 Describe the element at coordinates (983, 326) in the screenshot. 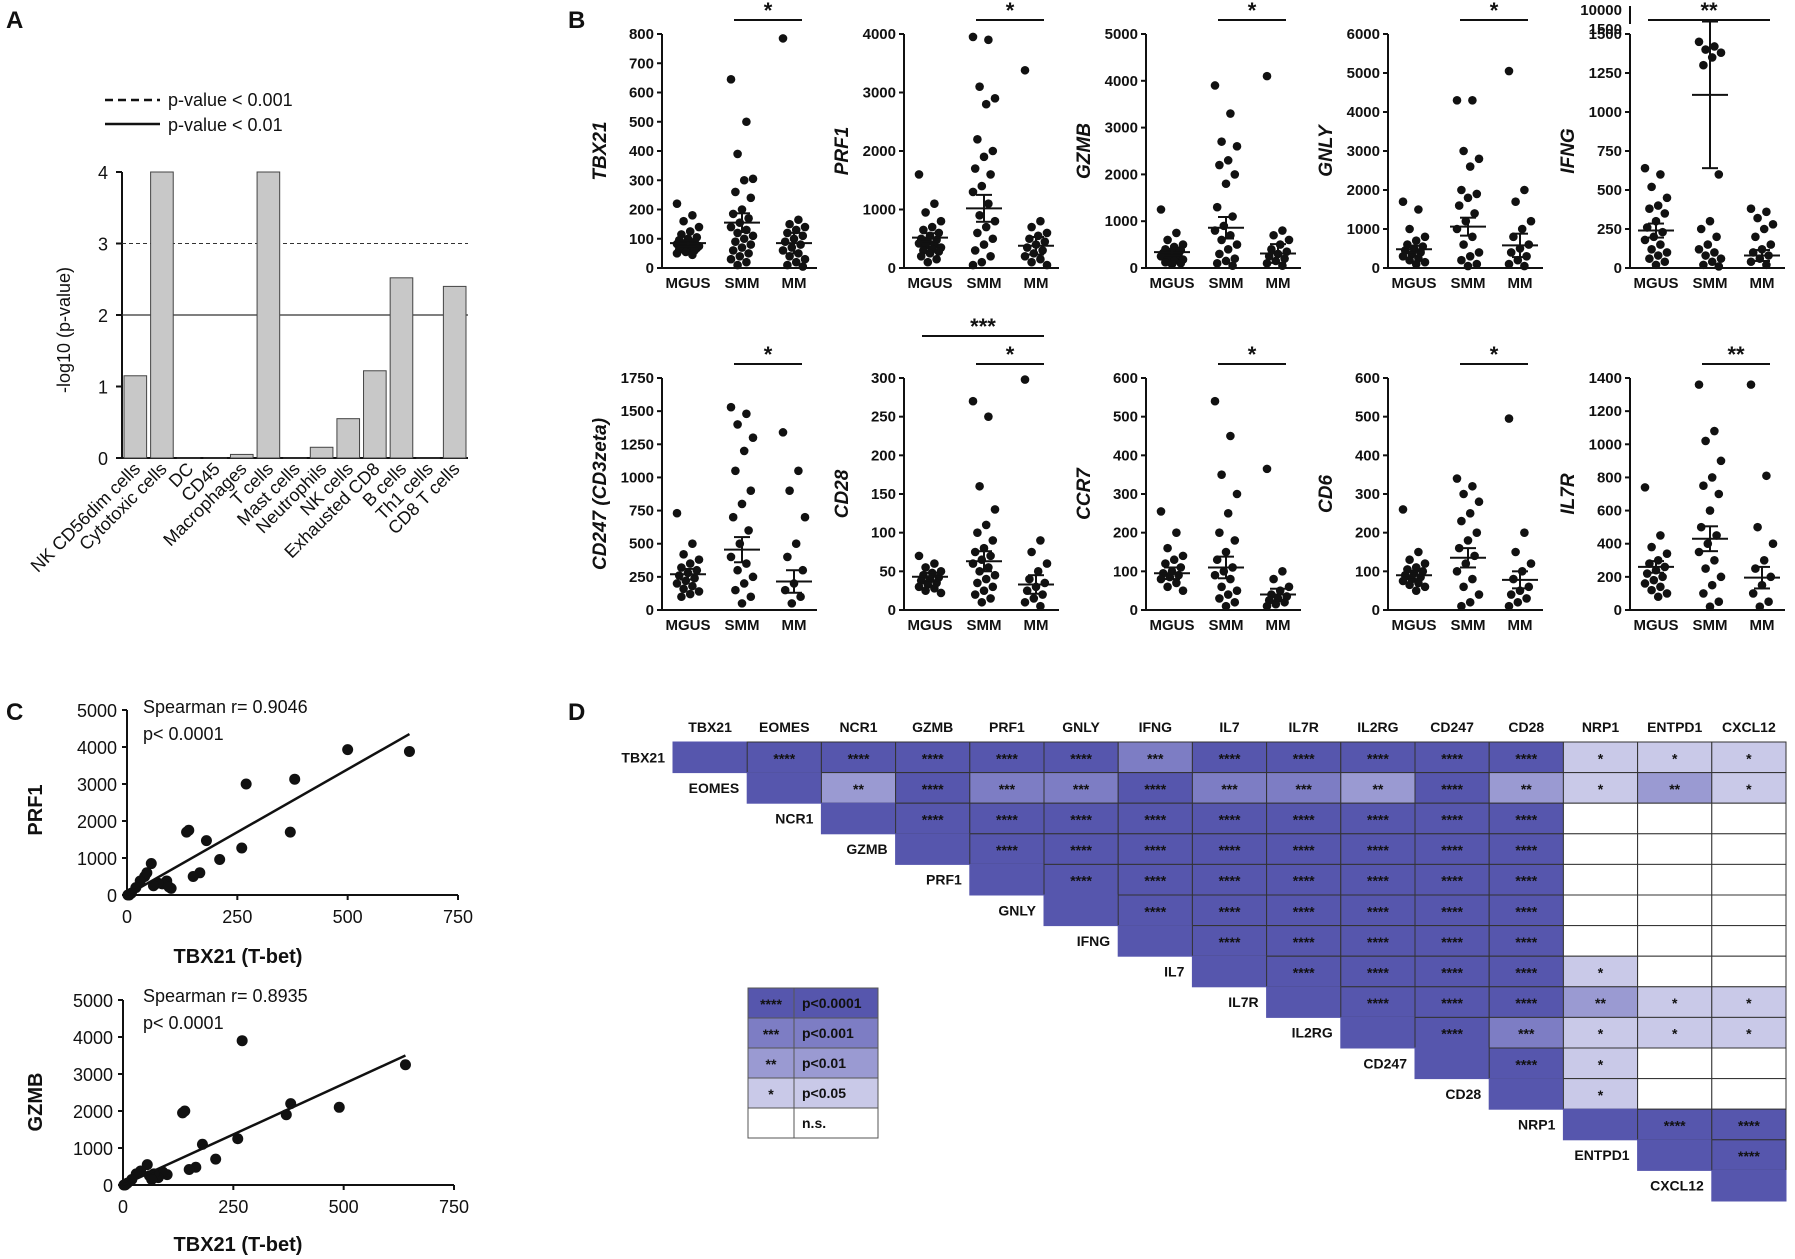

I see `sig-label-cd28: ***` at that location.